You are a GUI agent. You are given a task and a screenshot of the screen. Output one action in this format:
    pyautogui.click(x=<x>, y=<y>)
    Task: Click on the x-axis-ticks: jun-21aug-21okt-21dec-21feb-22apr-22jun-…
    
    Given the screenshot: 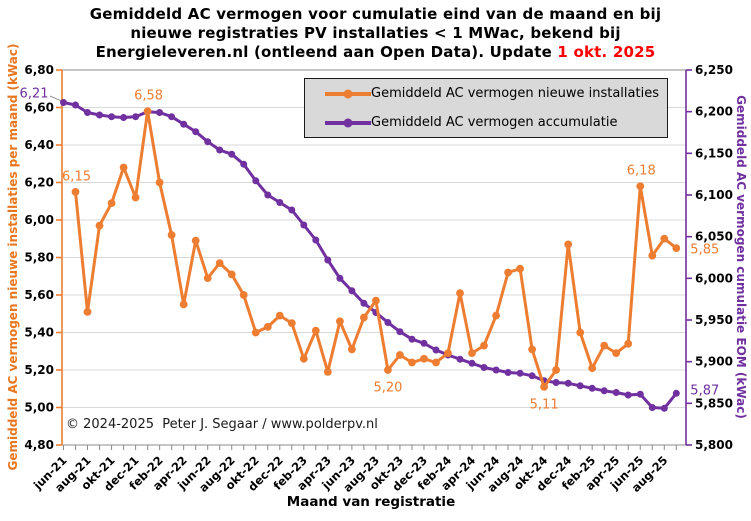 What is the action you would take?
    pyautogui.click(x=353, y=470)
    